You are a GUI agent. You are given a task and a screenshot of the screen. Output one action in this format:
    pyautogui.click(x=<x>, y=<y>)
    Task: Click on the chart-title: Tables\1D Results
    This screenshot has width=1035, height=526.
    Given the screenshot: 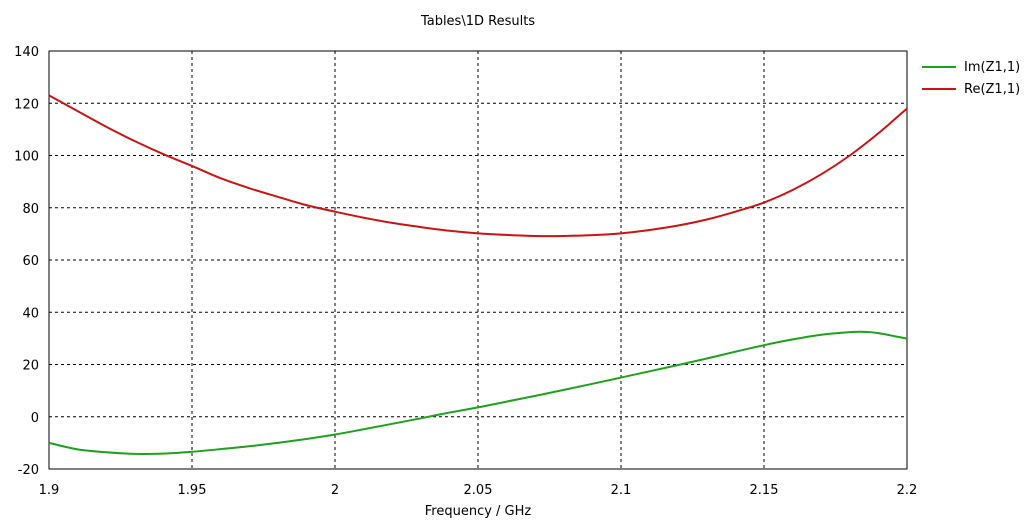 What is the action you would take?
    pyautogui.click(x=478, y=21)
    